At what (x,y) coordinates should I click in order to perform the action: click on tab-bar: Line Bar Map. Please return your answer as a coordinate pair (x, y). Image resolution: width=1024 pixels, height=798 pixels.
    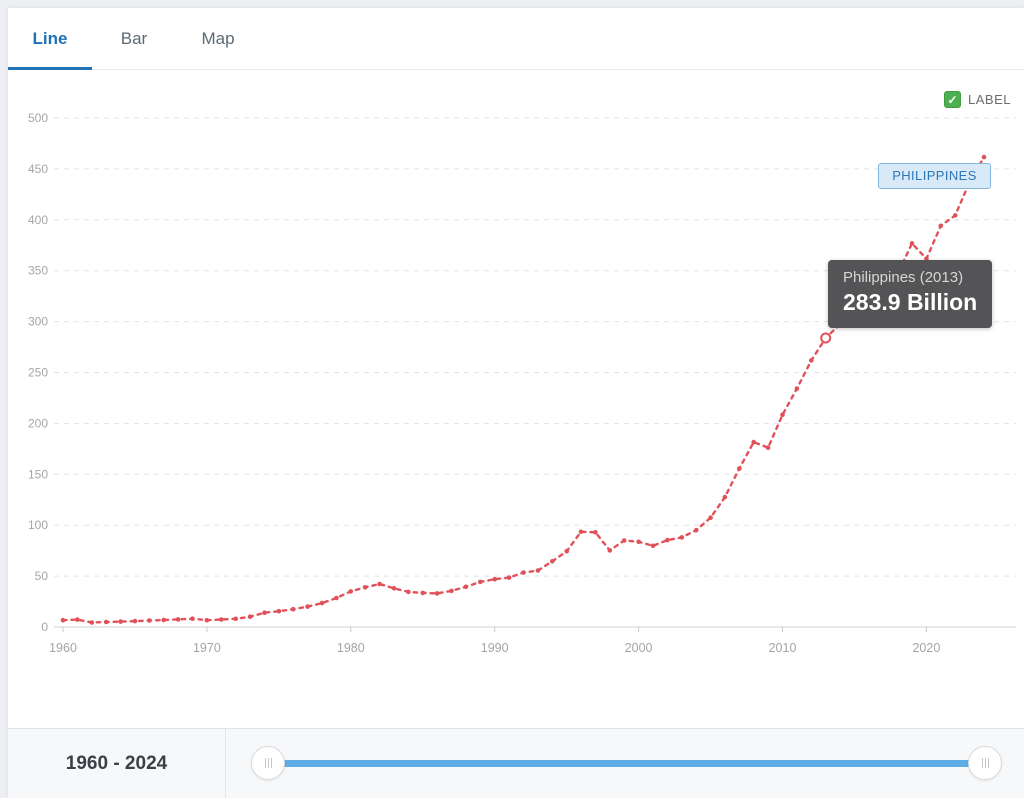
    Looking at the image, I should click on (516, 39).